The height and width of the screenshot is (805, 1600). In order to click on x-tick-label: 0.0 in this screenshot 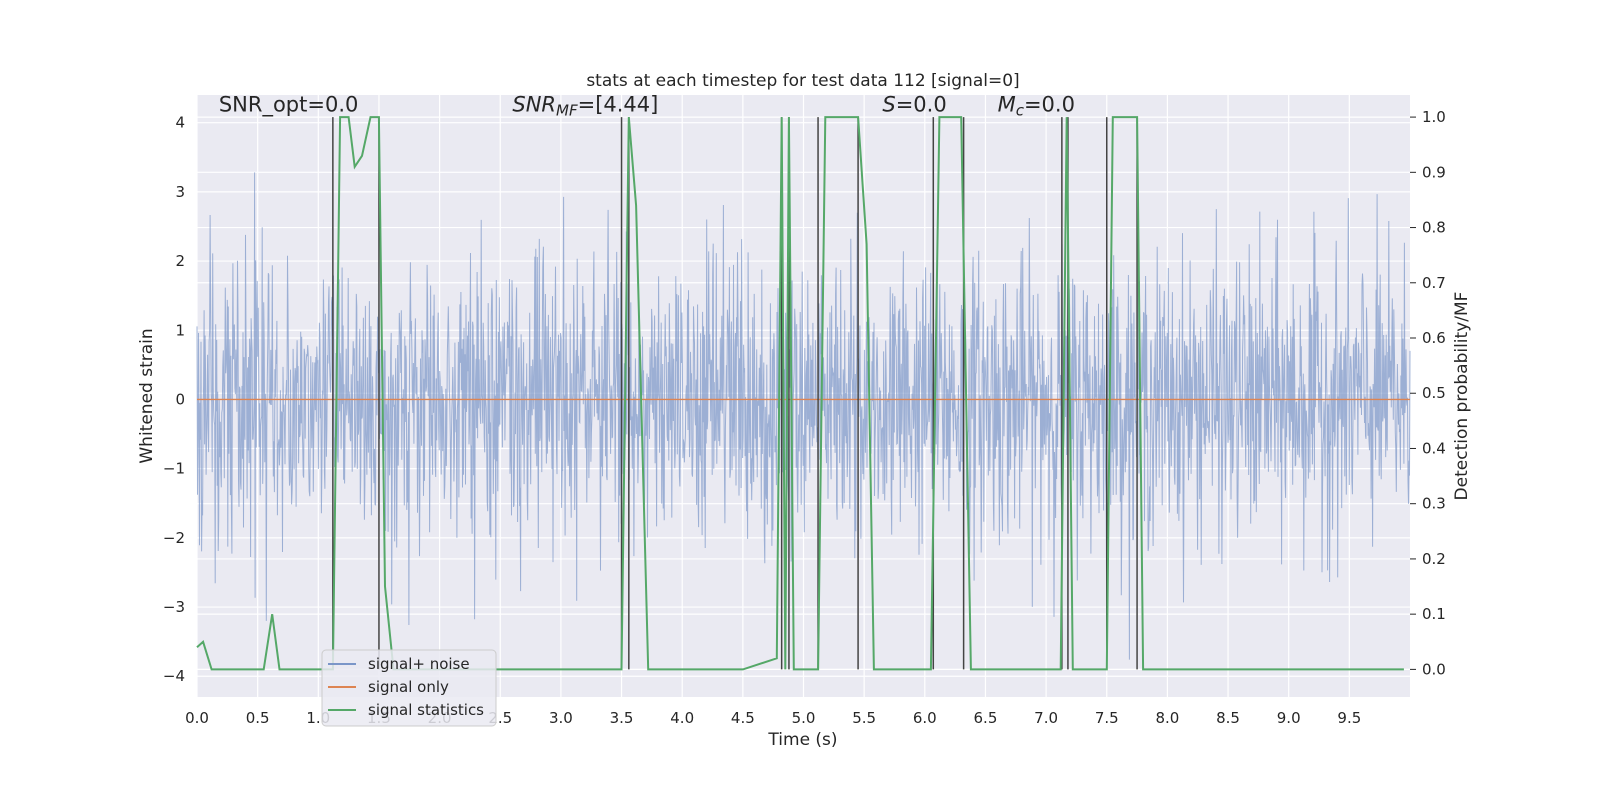, I will do `click(197, 718)`.